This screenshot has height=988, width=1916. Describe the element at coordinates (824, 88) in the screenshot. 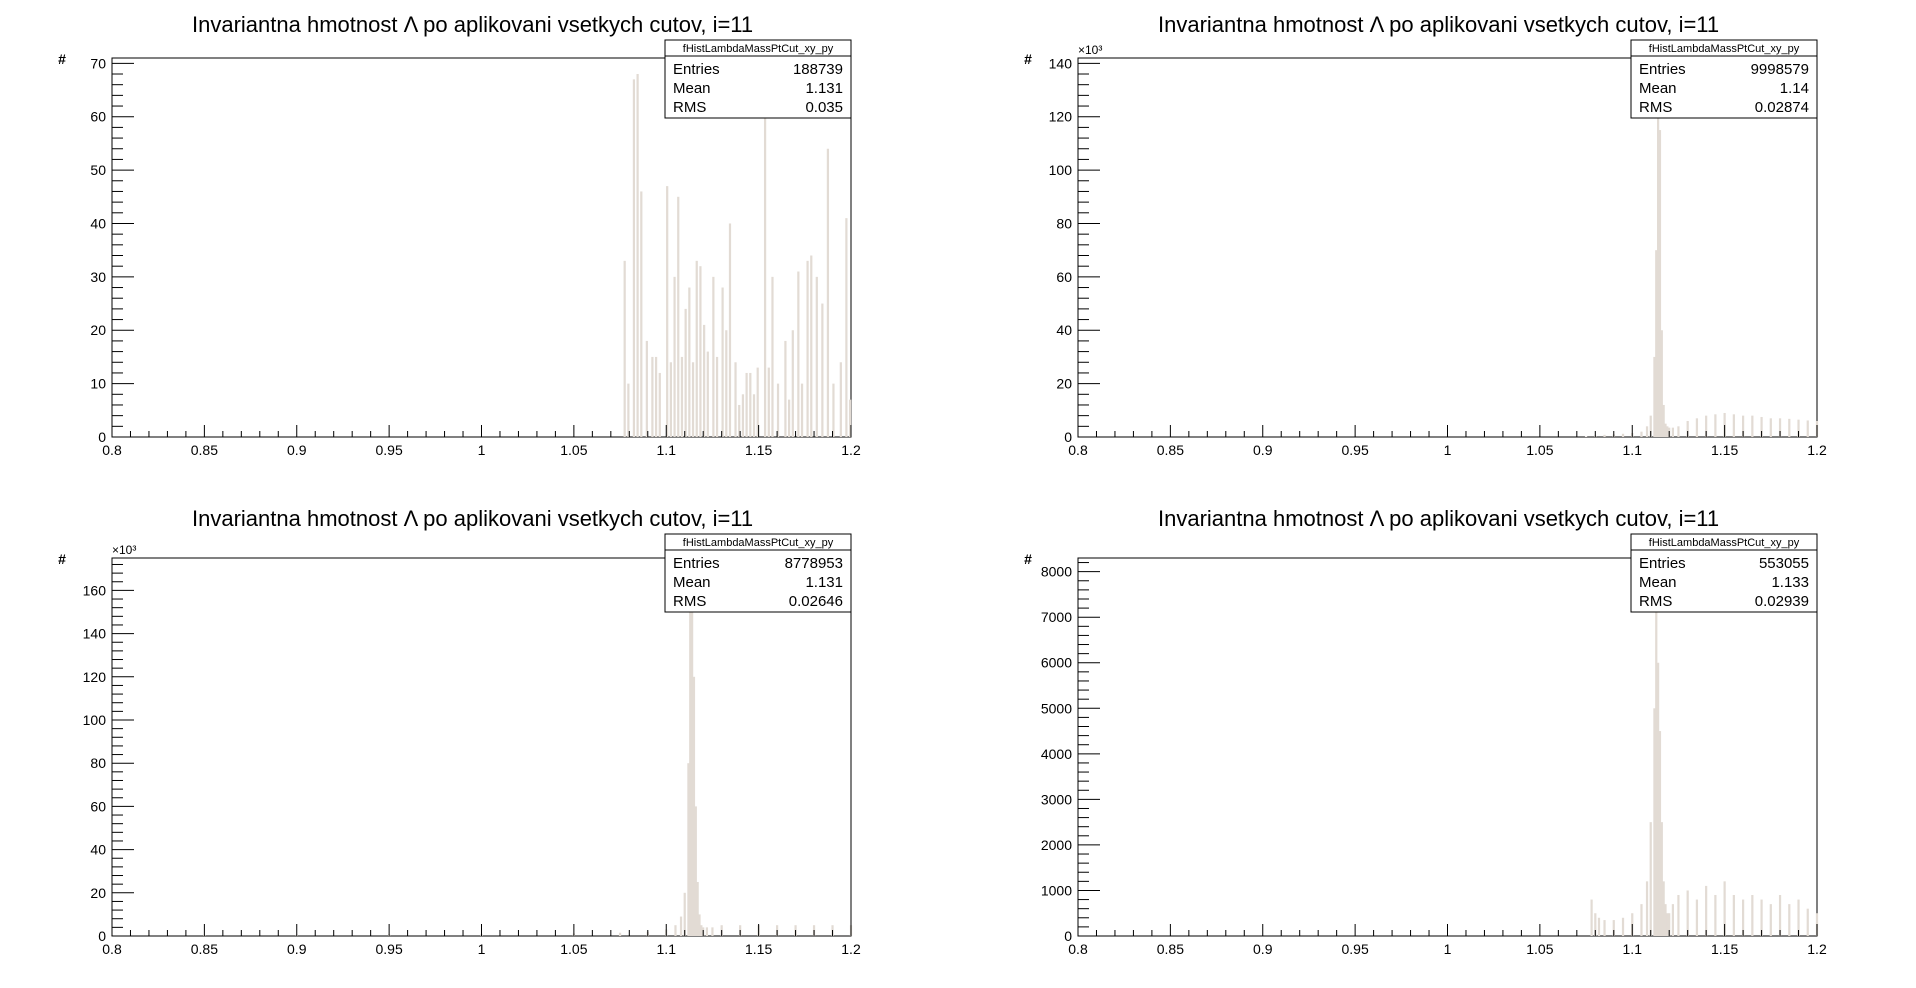

I see `stats-value-mean: 1.131` at that location.